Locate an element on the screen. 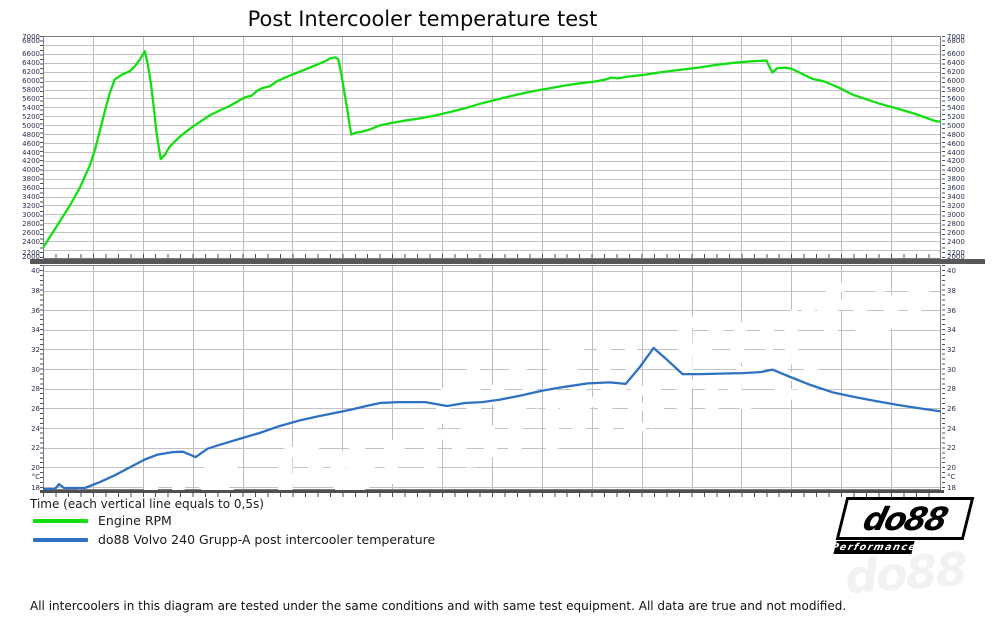 The width and height of the screenshot is (1000, 628). rpm-axis-ticks-right is located at coordinates (943, 147).